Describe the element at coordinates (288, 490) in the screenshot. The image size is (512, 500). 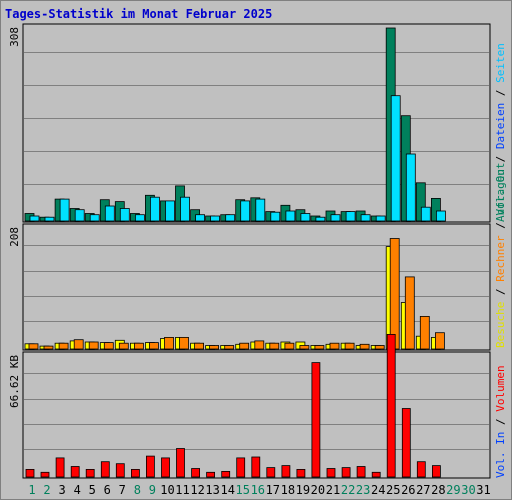
I see `x-tick-label: 18` at that location.